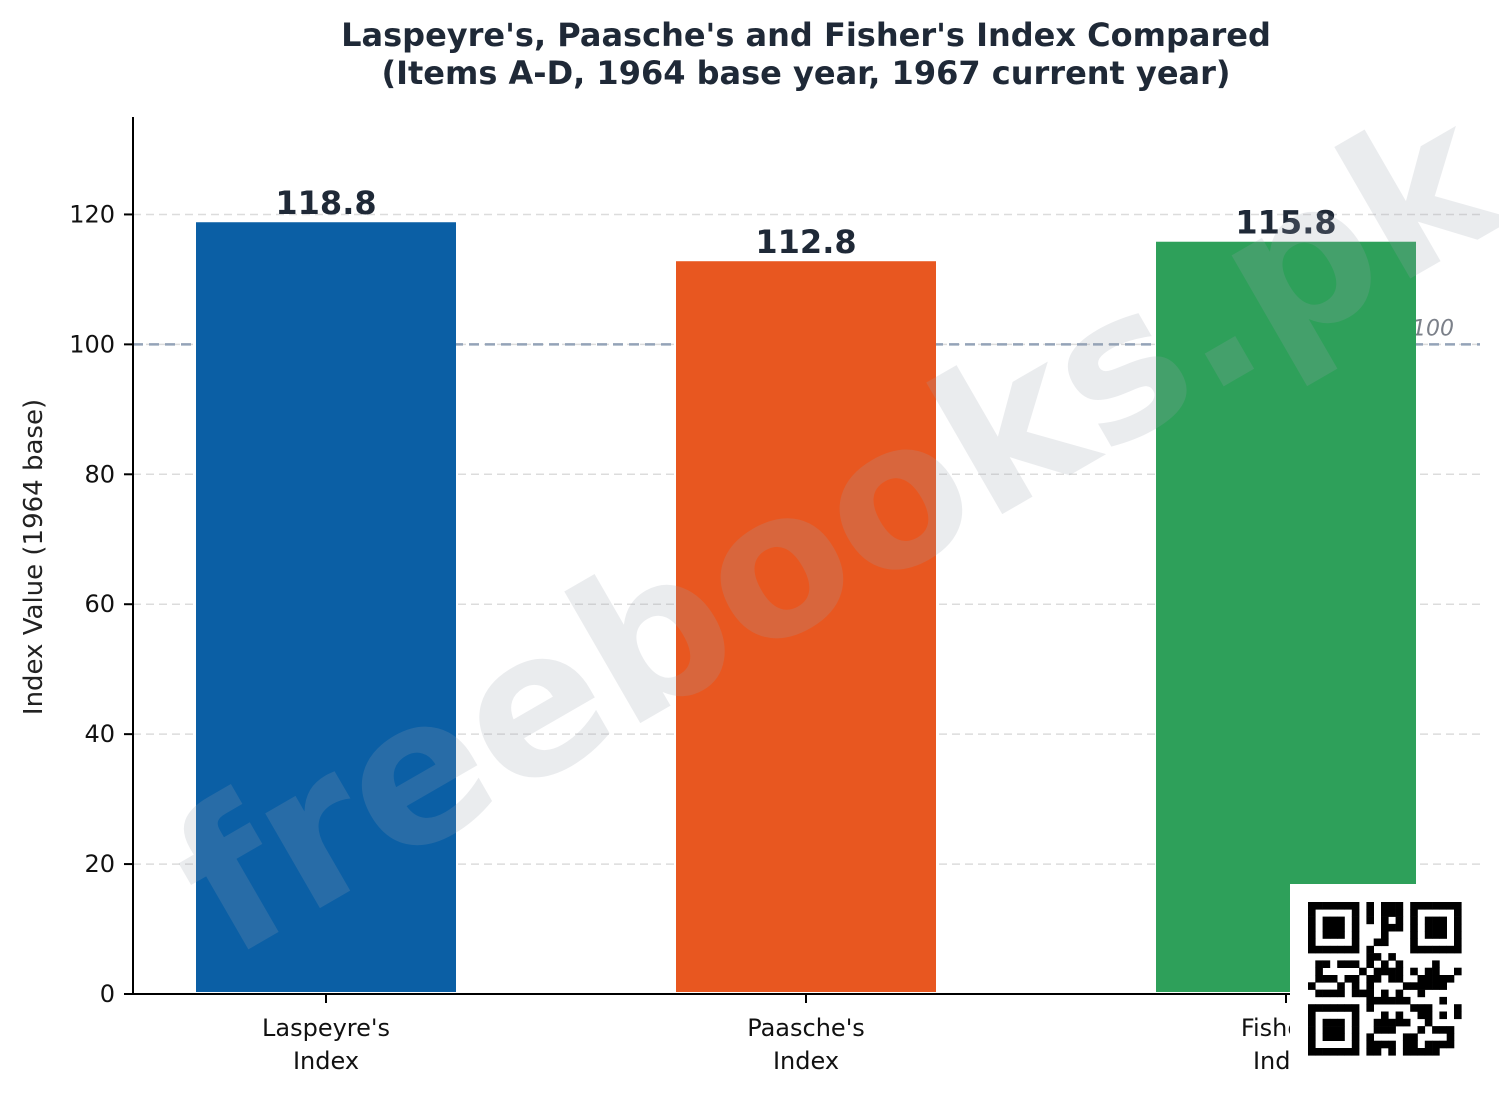  What do you see at coordinates (325, 203) in the screenshot?
I see `bar-value-label: 118.8` at bounding box center [325, 203].